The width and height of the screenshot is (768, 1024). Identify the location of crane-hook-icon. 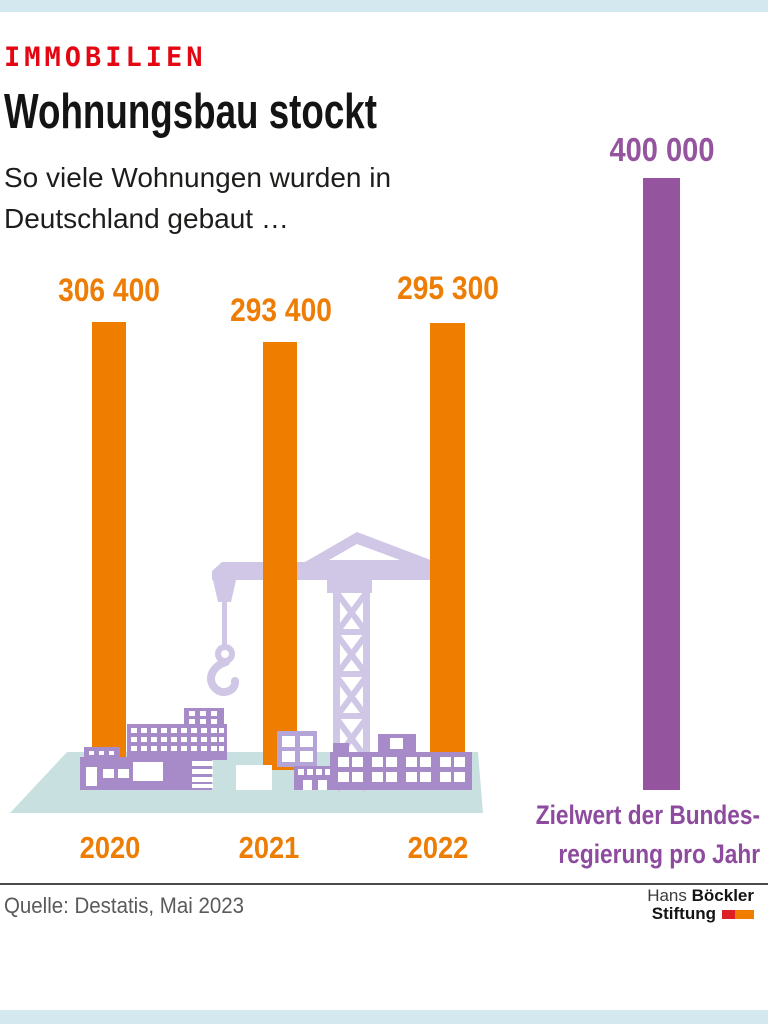
(223, 677).